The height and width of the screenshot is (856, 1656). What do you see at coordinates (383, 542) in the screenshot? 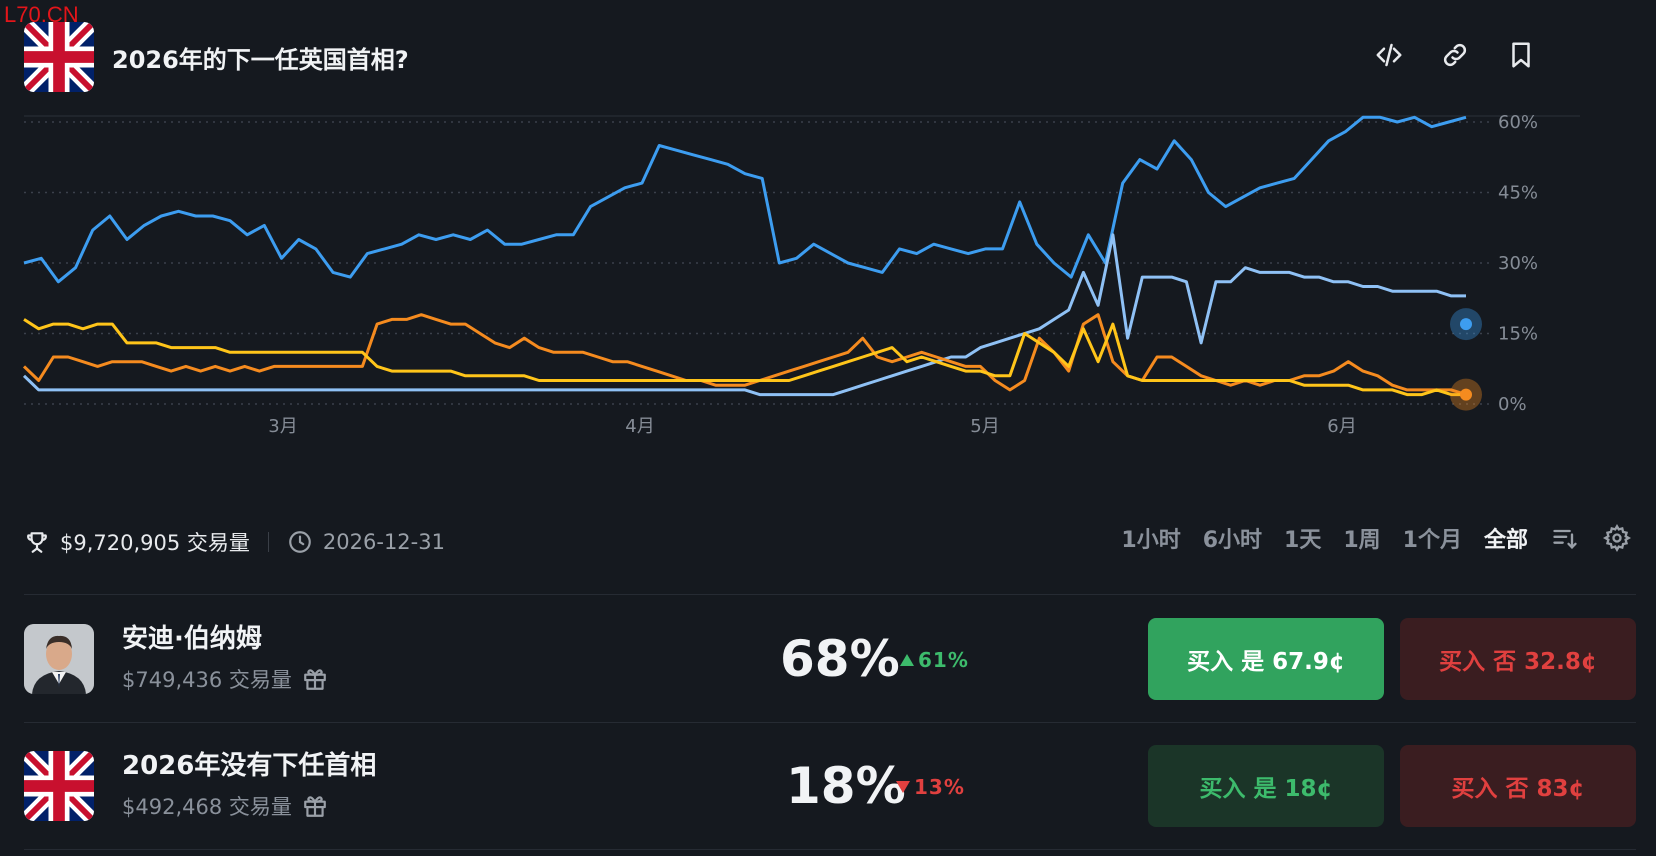
I see `end-date: 2026-12-31` at bounding box center [383, 542].